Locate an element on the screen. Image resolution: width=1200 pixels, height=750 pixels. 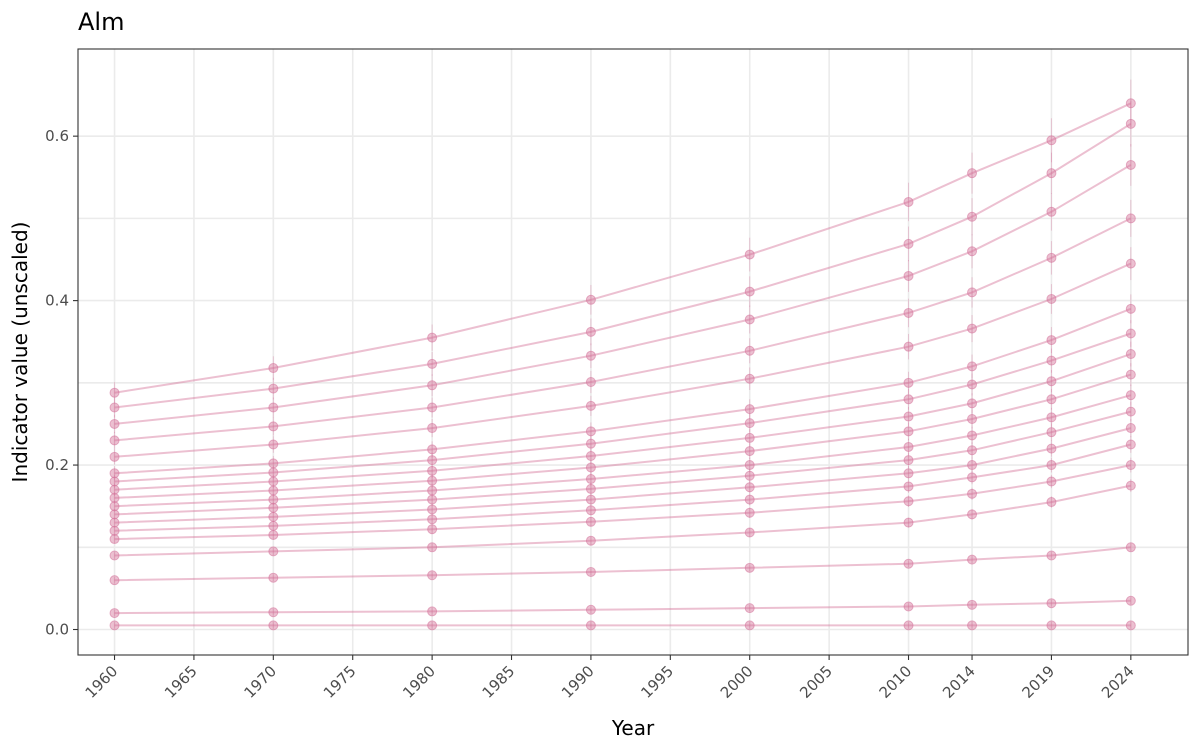
y-tick-label: 0.2 is located at coordinates (57, 465).